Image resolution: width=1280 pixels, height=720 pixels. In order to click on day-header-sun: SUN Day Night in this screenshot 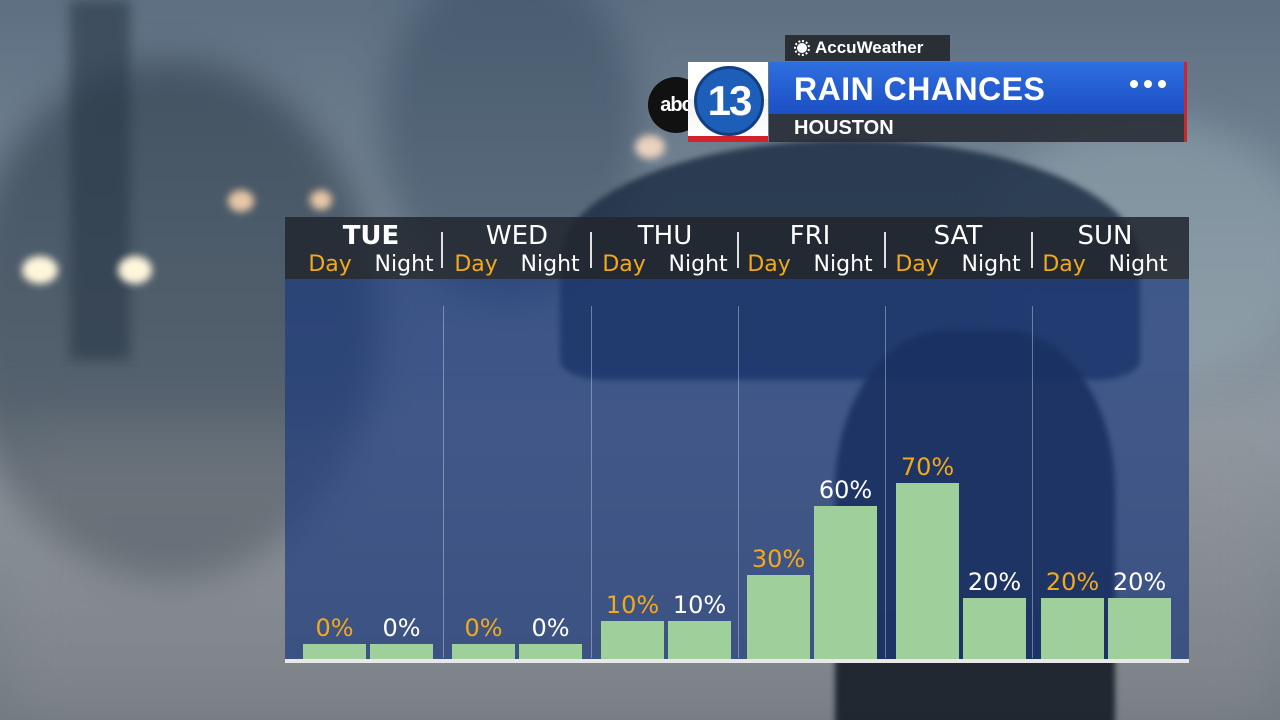, I will do `click(1105, 250)`.